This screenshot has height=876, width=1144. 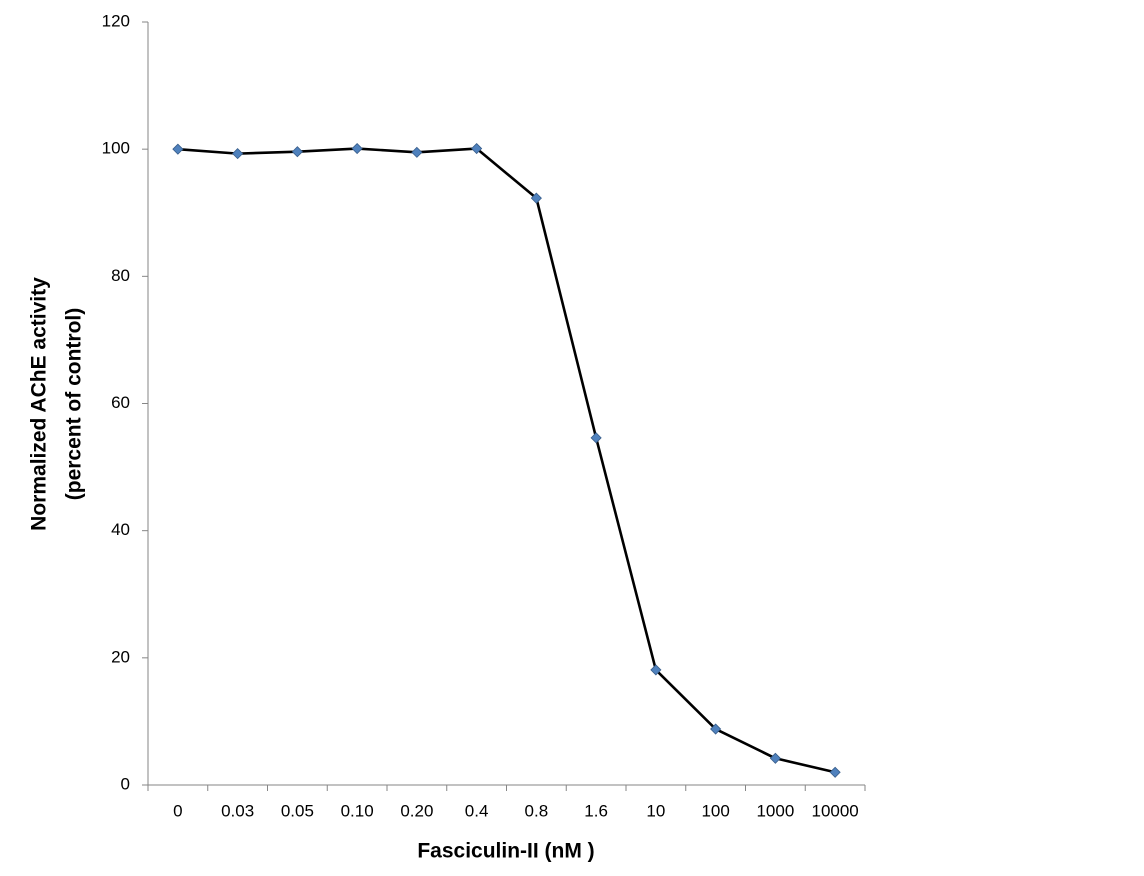 What do you see at coordinates (297, 810) in the screenshot?
I see `x-tick-label: 0.05` at bounding box center [297, 810].